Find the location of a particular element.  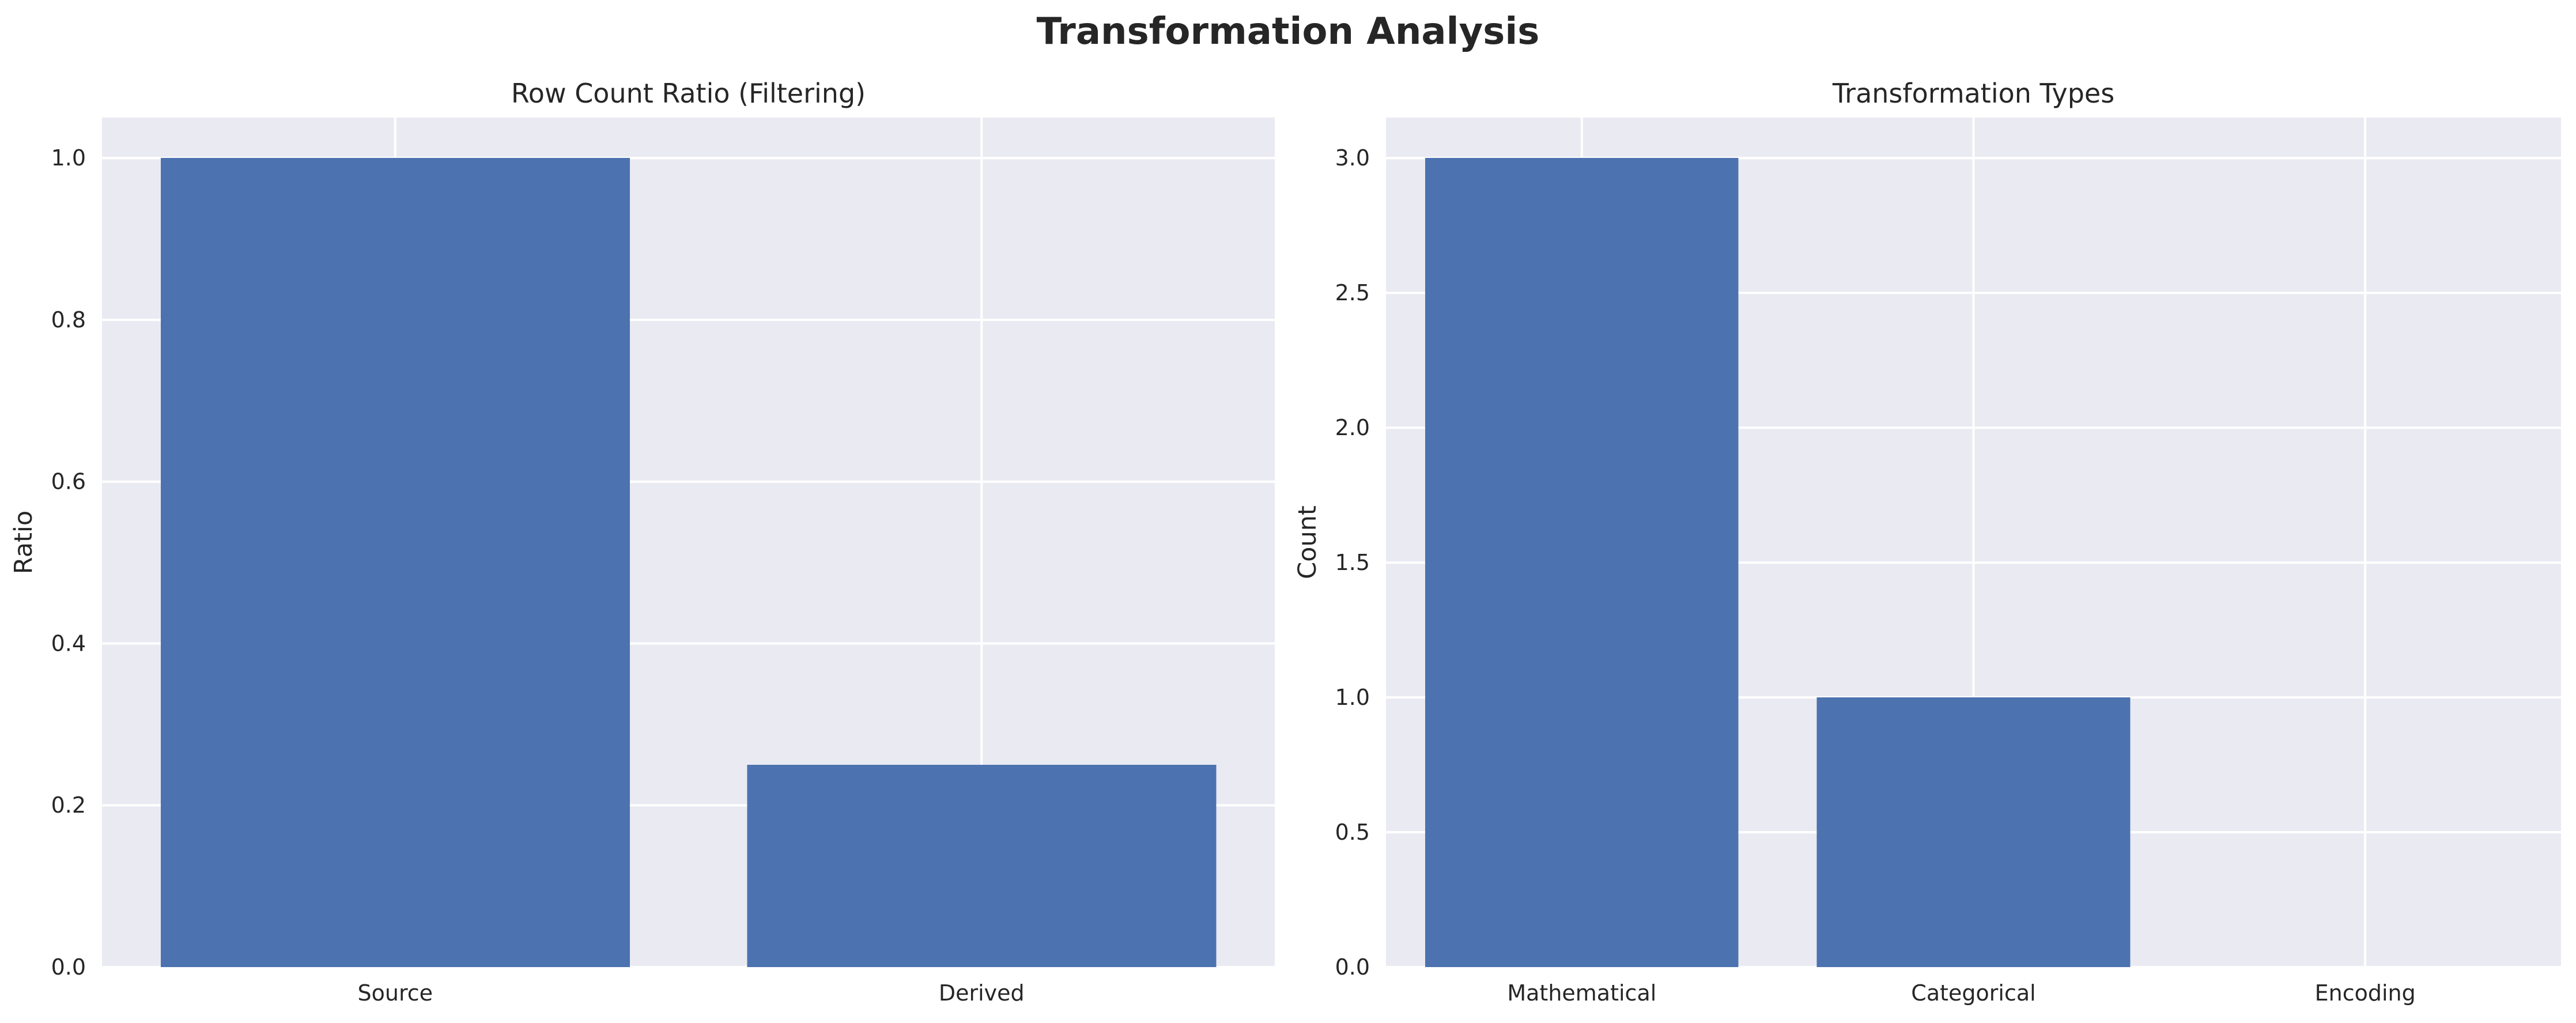

bar-source is located at coordinates (395, 563).